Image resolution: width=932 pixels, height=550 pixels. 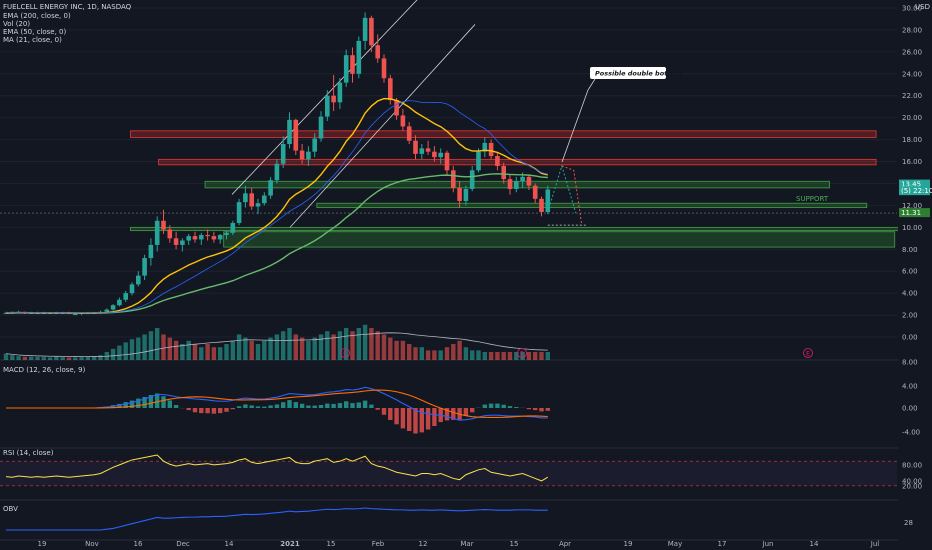 I want to click on macd-tick: 0.00, so click(x=910, y=409).